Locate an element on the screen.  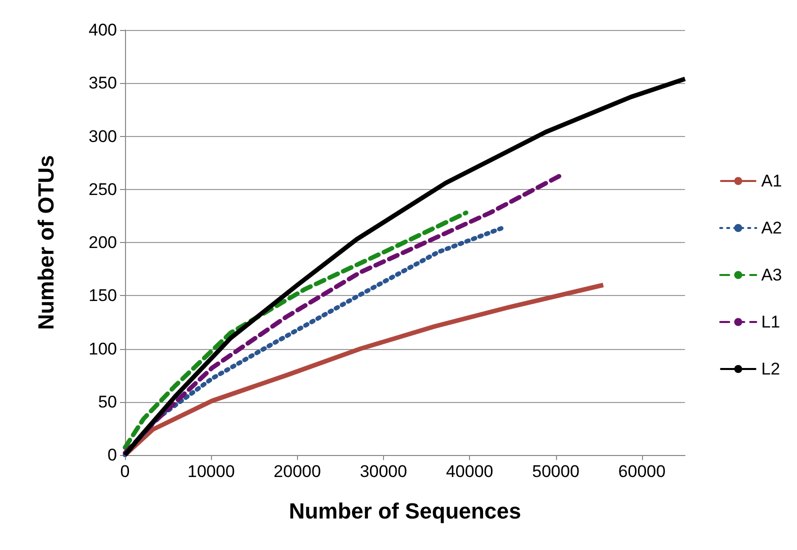
x-tick-label: 50000 is located at coordinates (556, 471).